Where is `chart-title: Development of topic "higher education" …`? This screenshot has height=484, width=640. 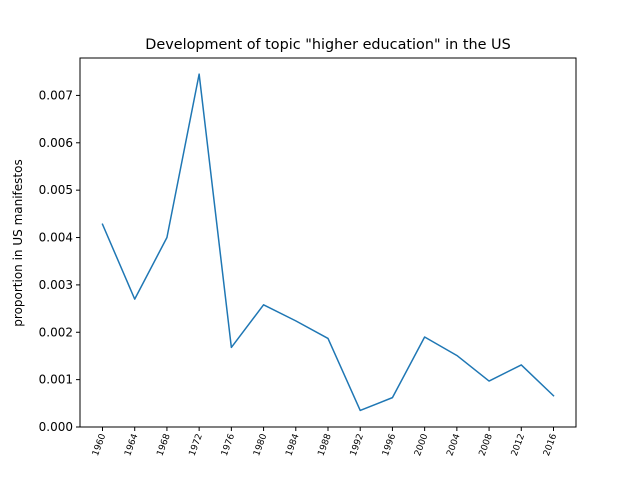
chart-title: Development of topic "higher education" … is located at coordinates (327, 45).